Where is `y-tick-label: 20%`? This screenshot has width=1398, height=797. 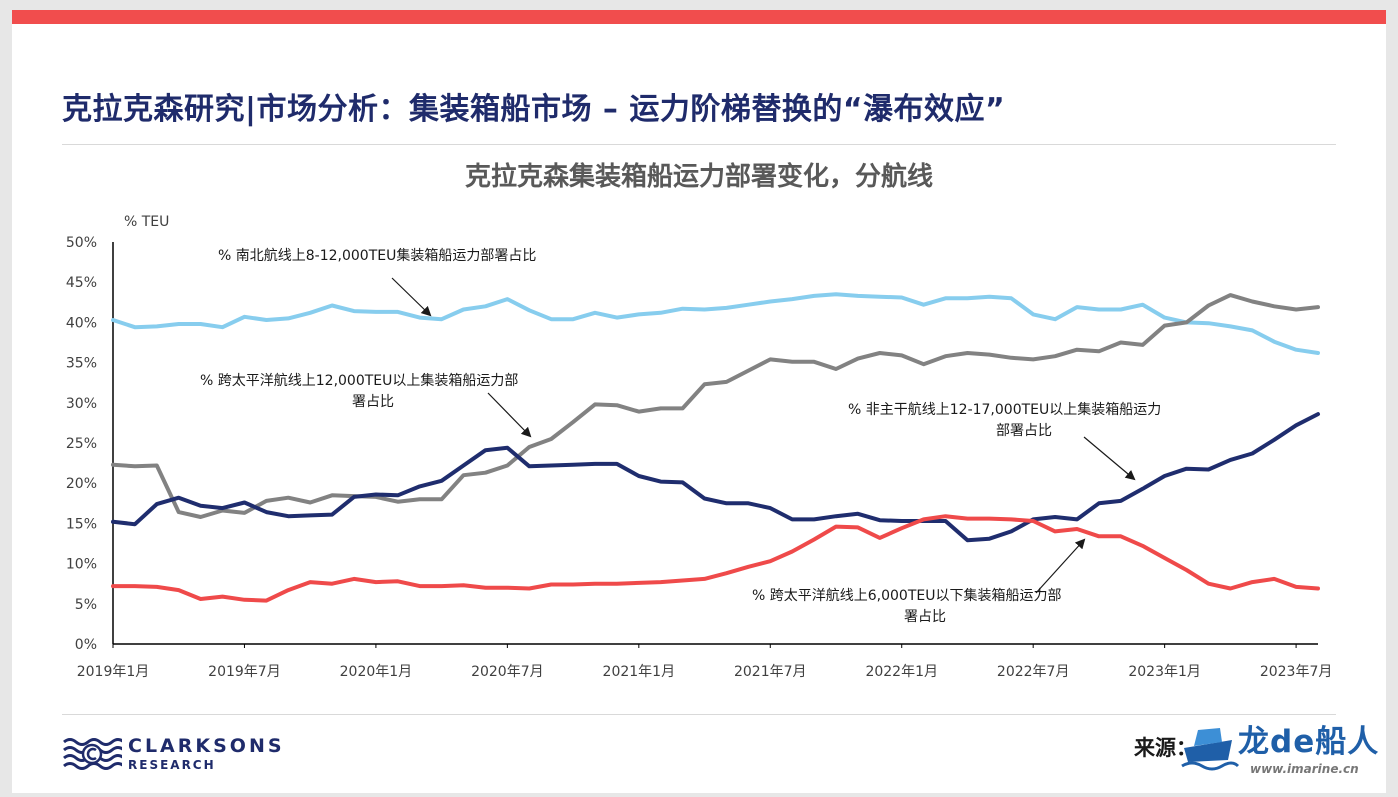
y-tick-label: 20% is located at coordinates (81, 484).